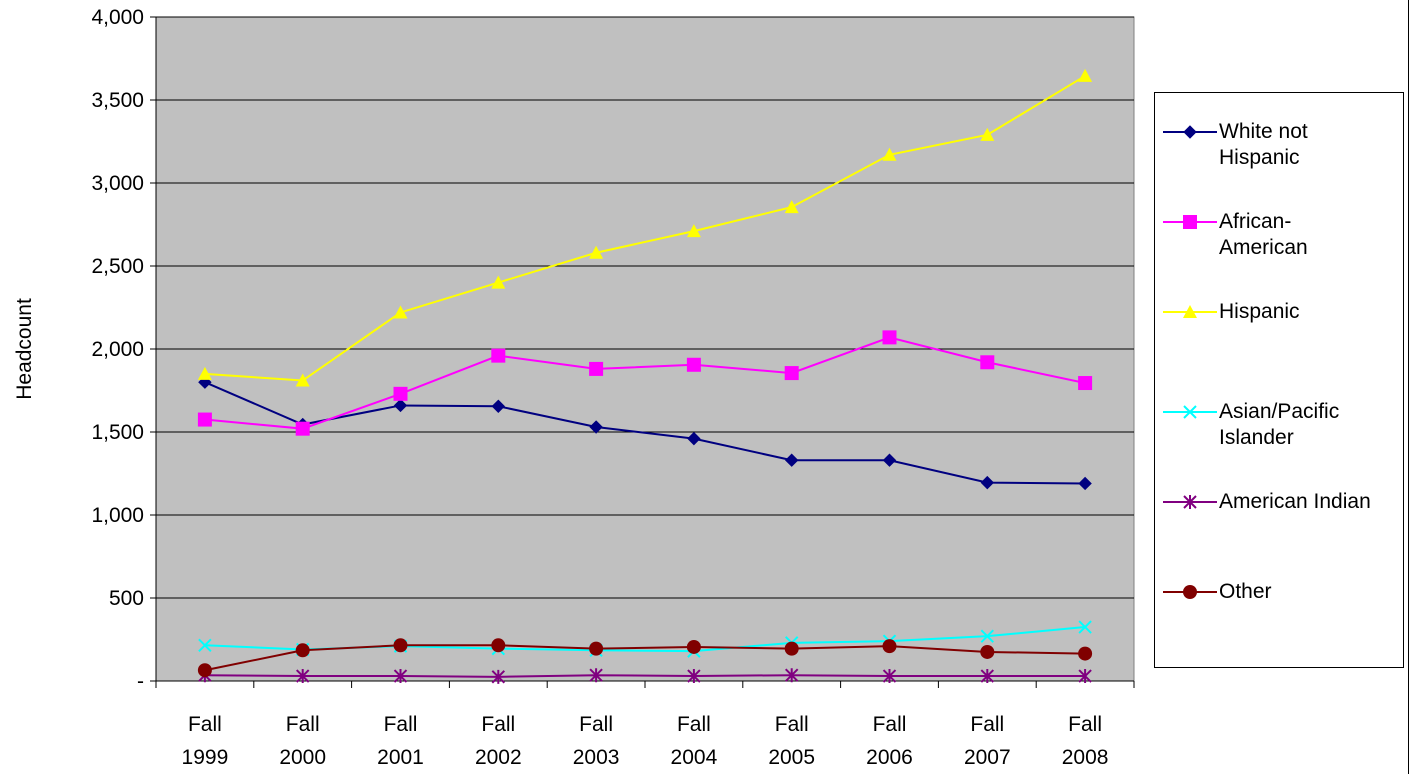  I want to click on legend-item: White not Hispanic, so click(1283, 149).